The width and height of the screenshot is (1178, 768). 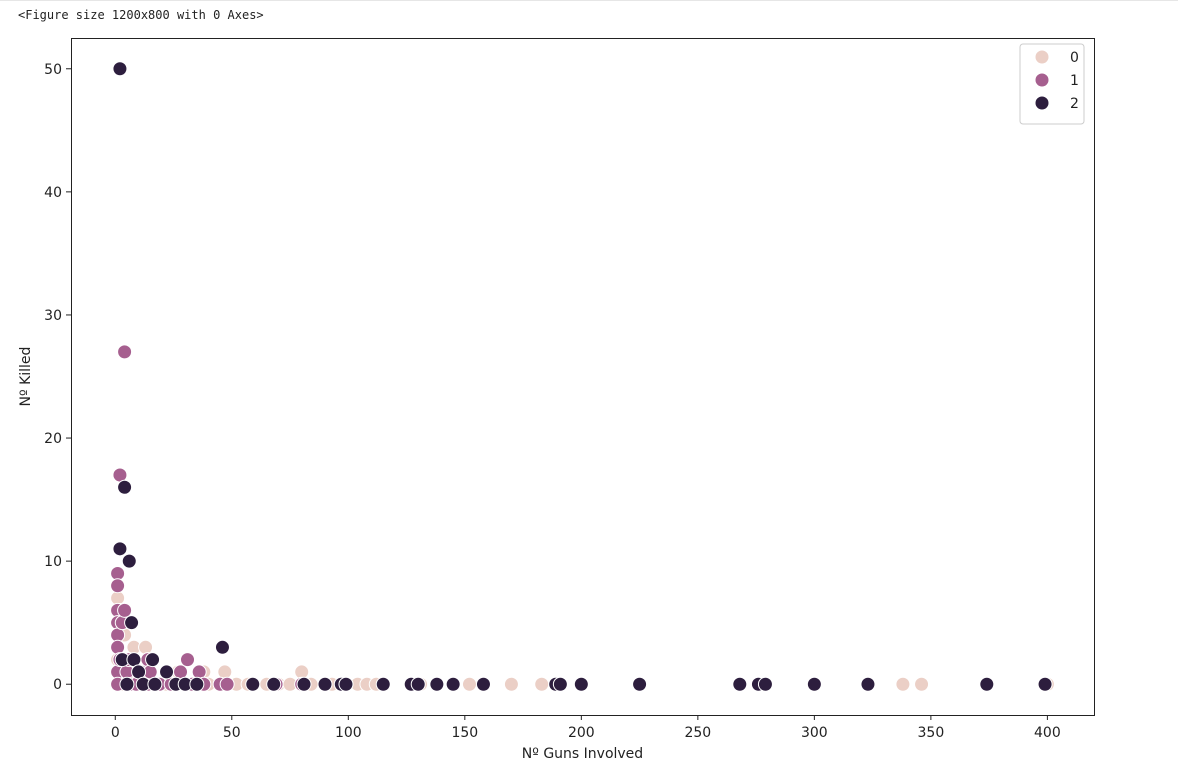 I want to click on legend-label-1: 1, so click(x=1074, y=81).